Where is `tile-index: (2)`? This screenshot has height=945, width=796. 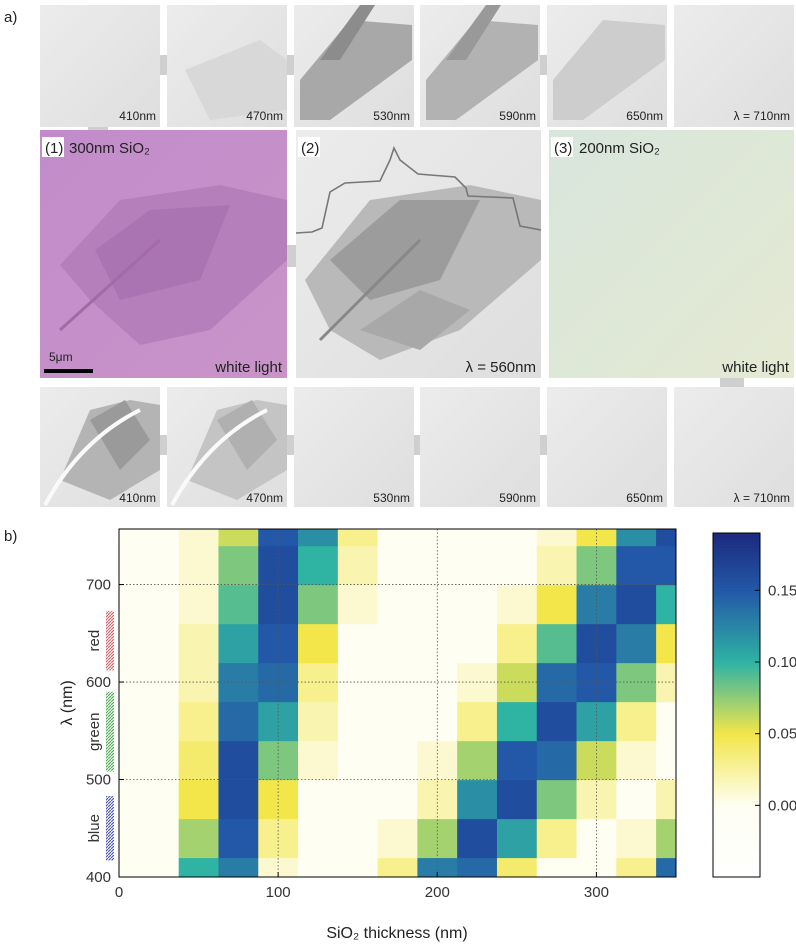 tile-index: (2) is located at coordinates (310, 148).